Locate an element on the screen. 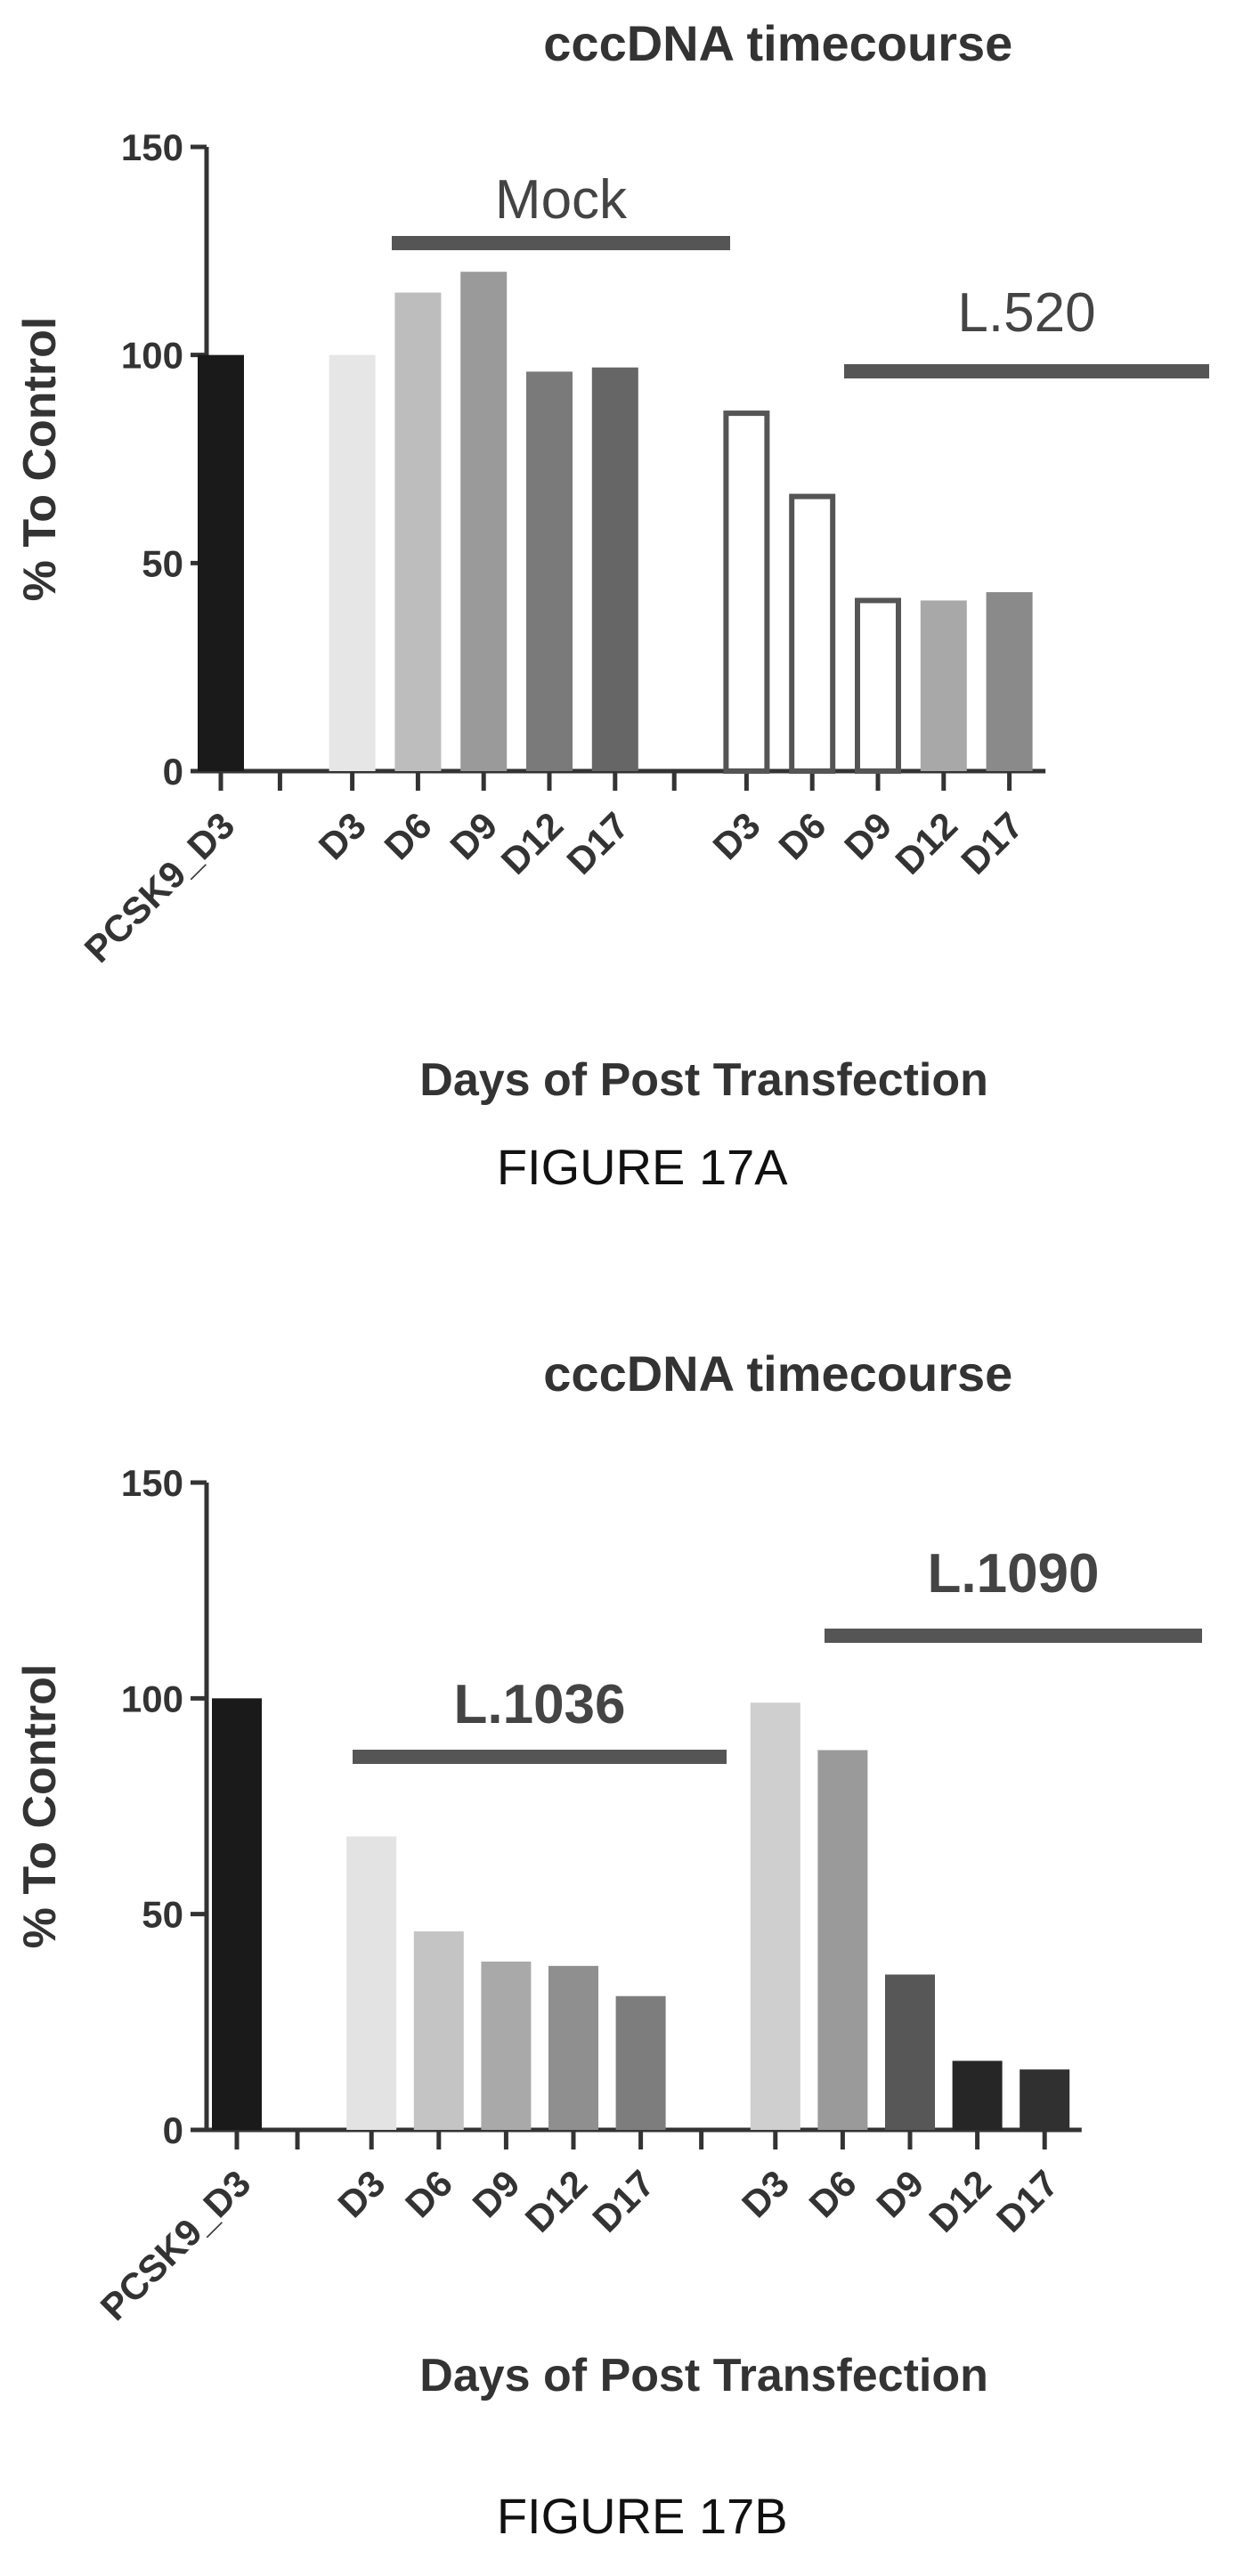 The height and width of the screenshot is (2576, 1235). group-label: L.1090 is located at coordinates (1013, 1574).